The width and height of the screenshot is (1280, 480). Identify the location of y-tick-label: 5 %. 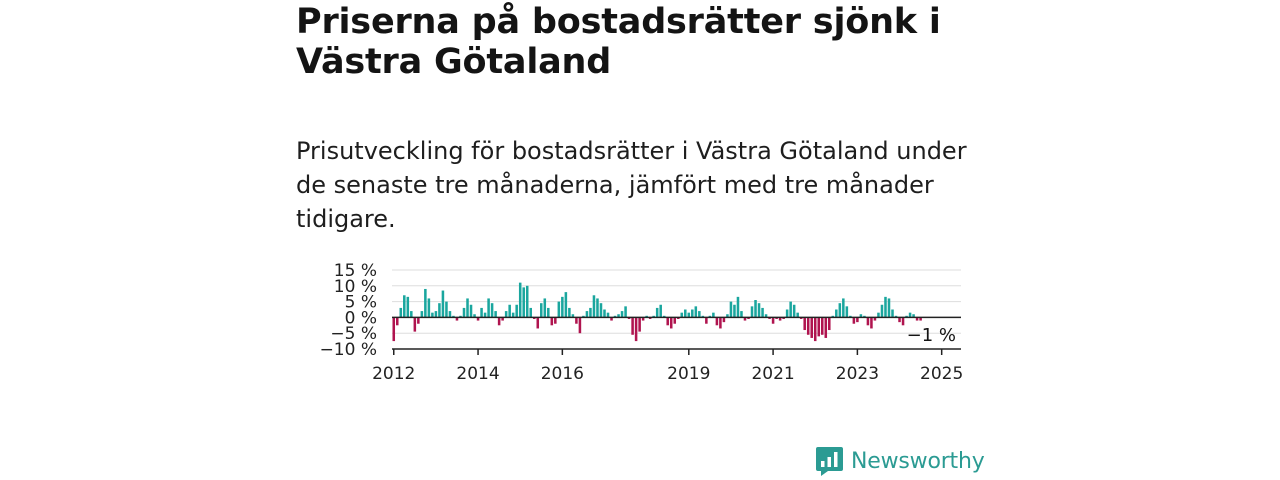
(361, 303).